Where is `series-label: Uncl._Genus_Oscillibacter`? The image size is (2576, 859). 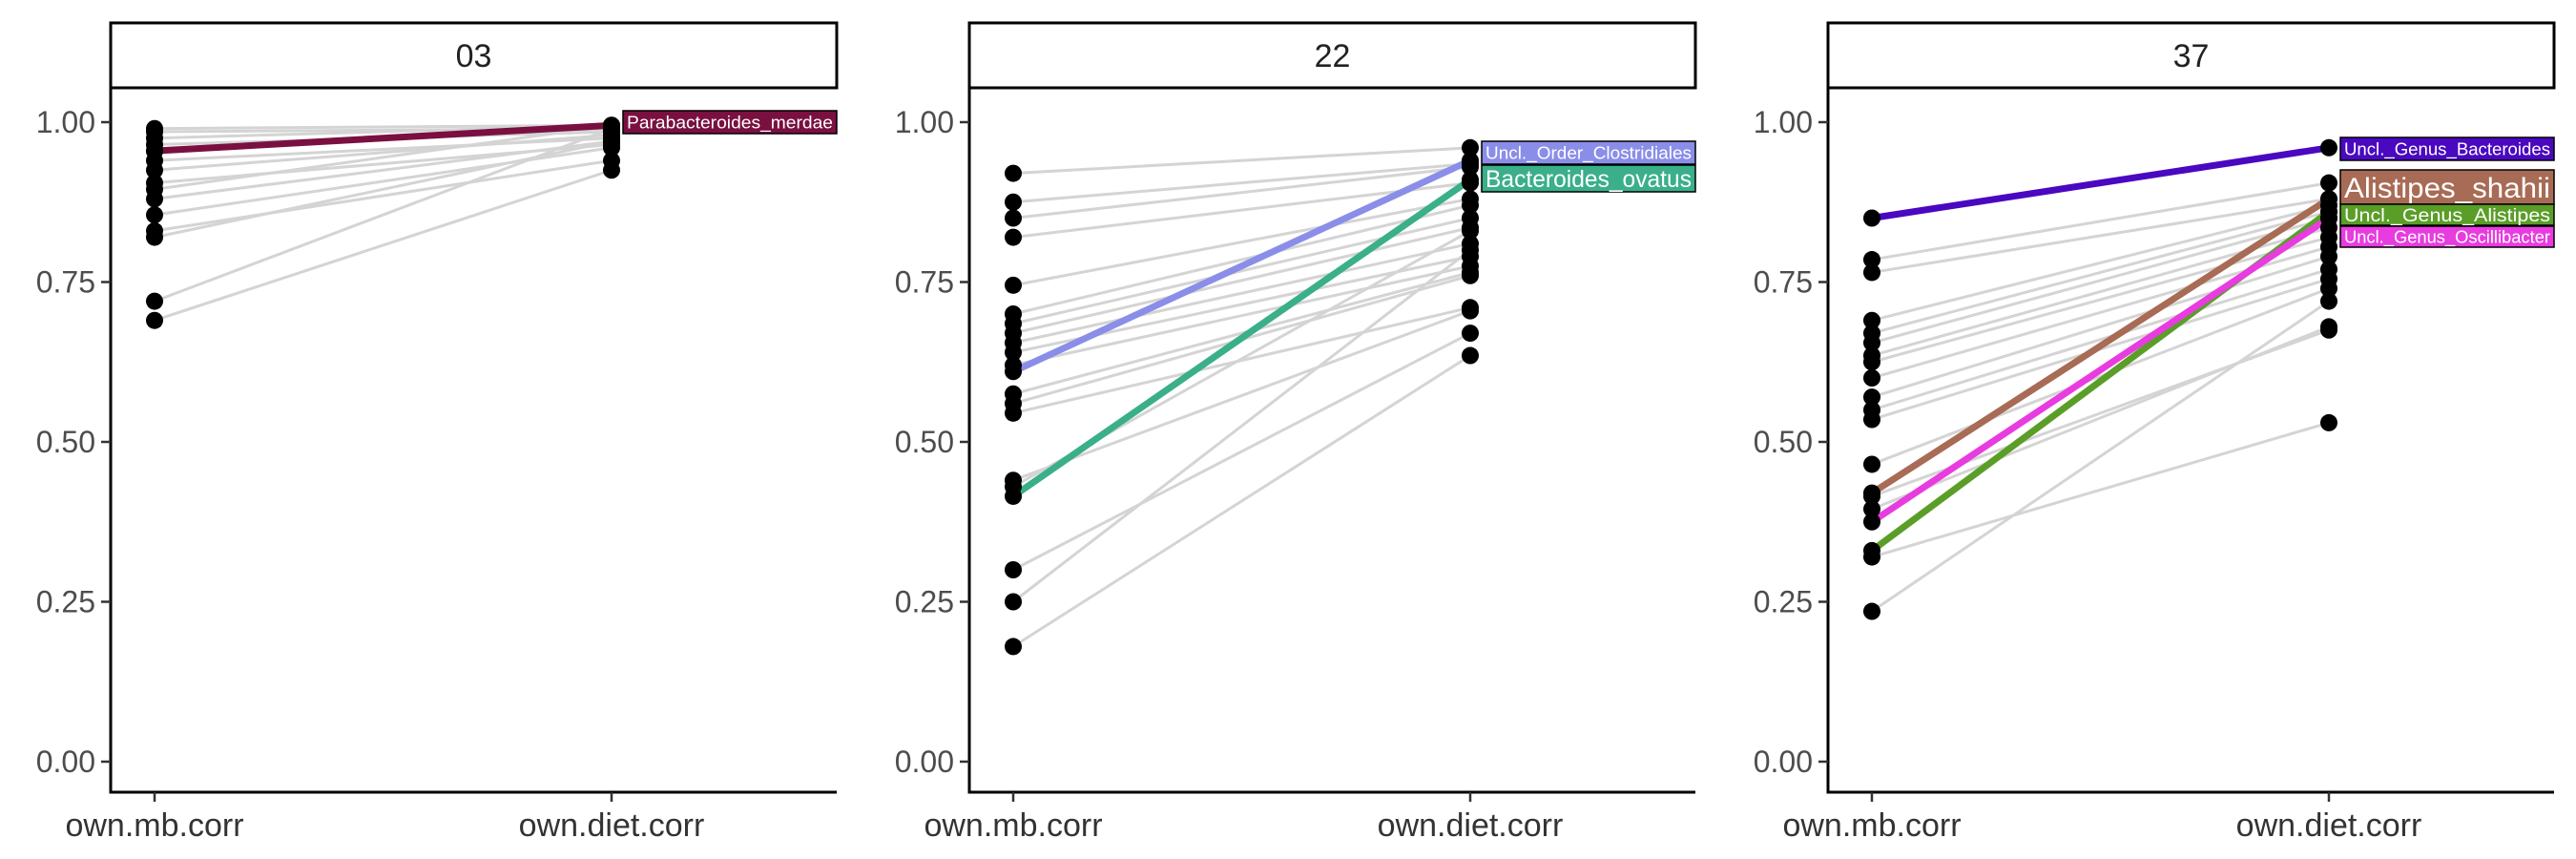 series-label: Uncl._Genus_Oscillibacter is located at coordinates (2447, 237).